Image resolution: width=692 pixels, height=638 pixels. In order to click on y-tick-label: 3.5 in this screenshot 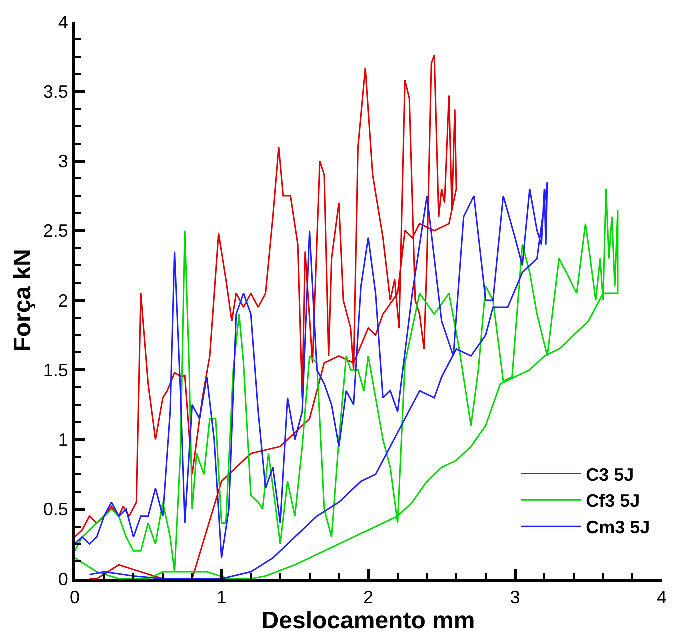, I will do `click(55, 92)`.